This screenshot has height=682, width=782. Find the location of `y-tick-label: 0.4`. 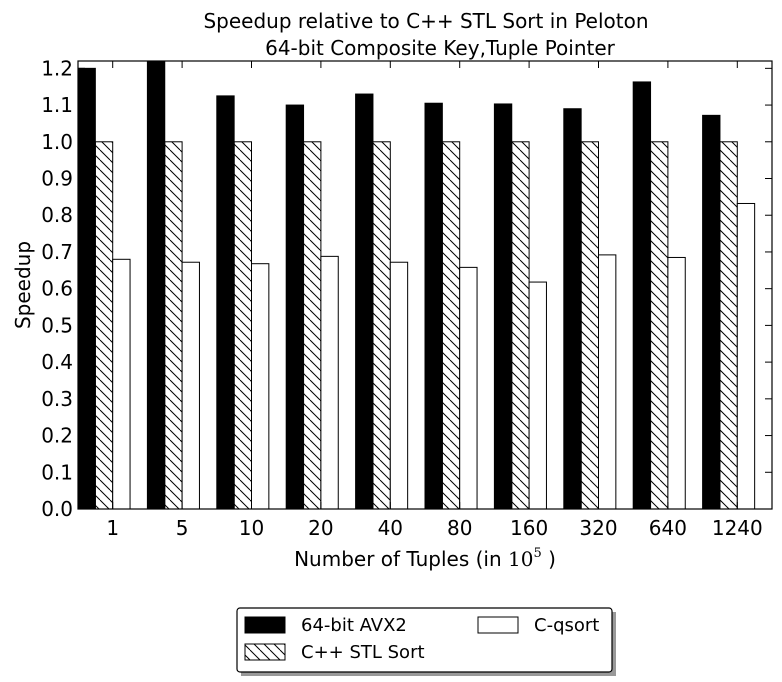

y-tick-label: 0.4 is located at coordinates (57, 362).